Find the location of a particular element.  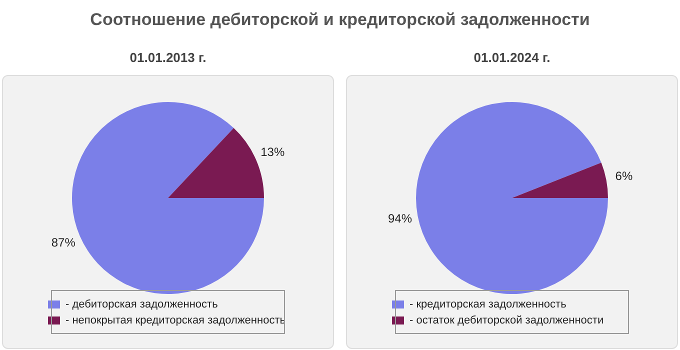

text: Соотношение дебиторской и кредиторской задолженности is located at coordinates (340, 20).